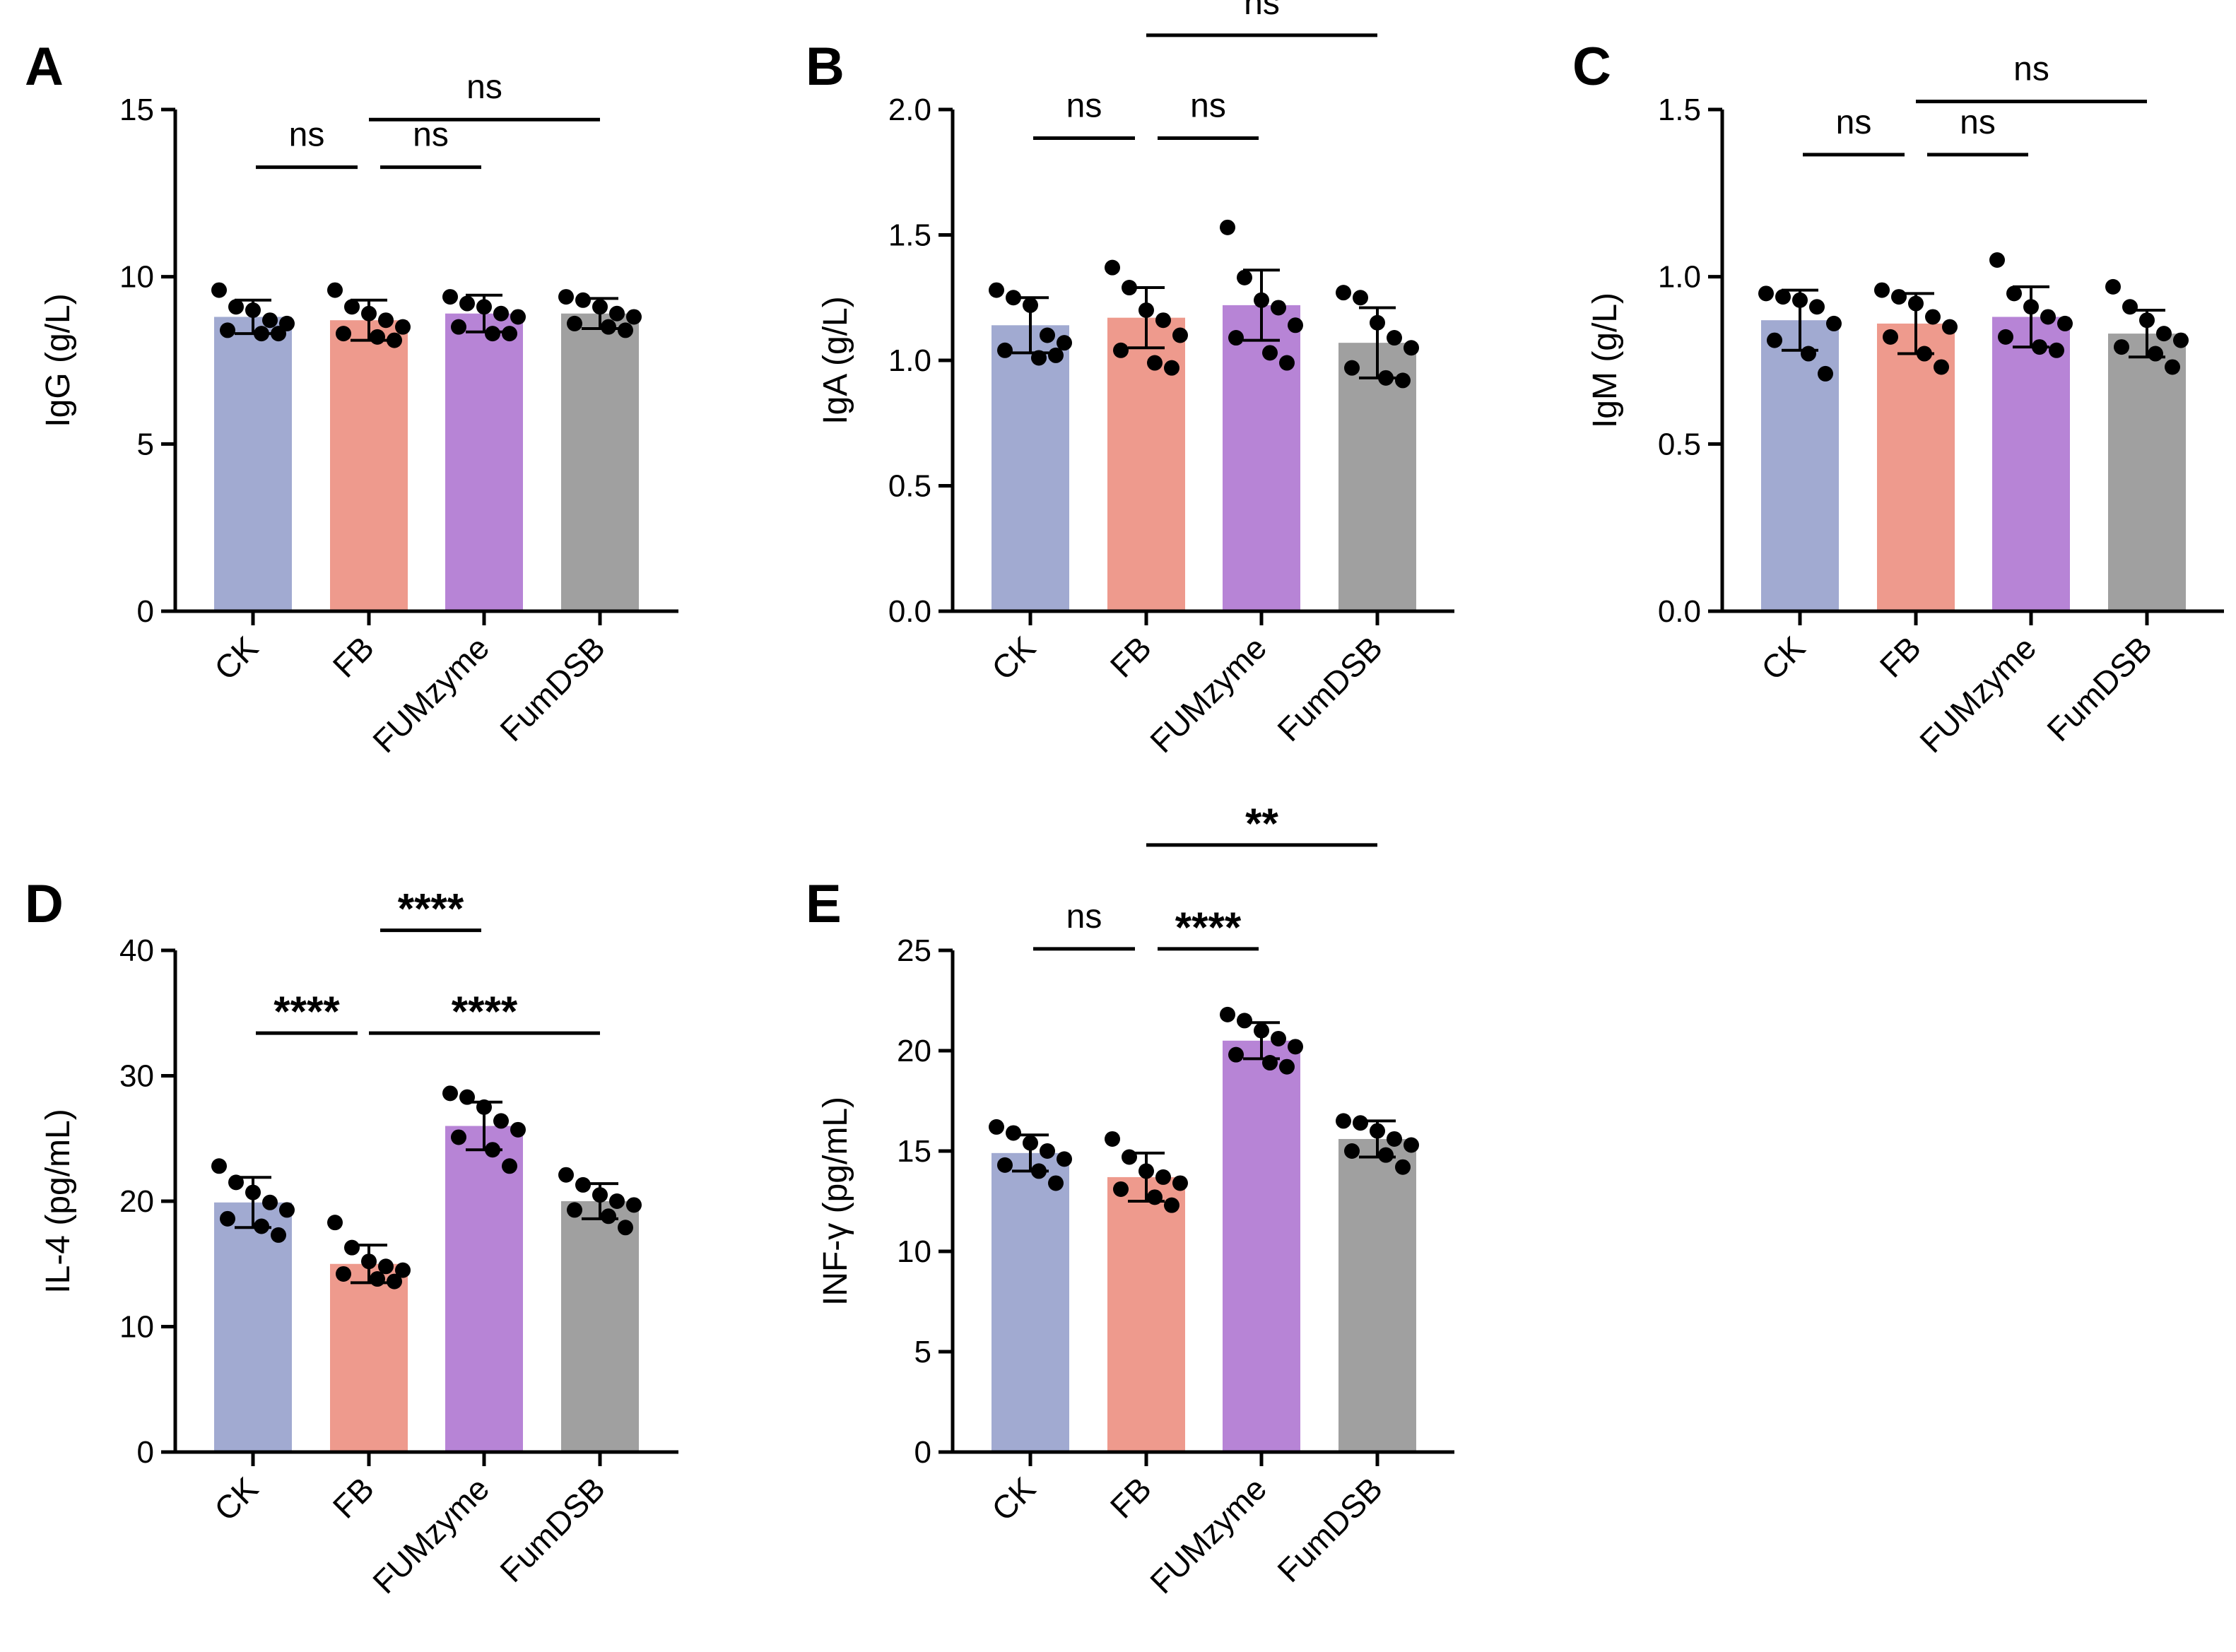  What do you see at coordinates (136, 951) in the screenshot?
I see `y-tick-label: 40` at bounding box center [136, 951].